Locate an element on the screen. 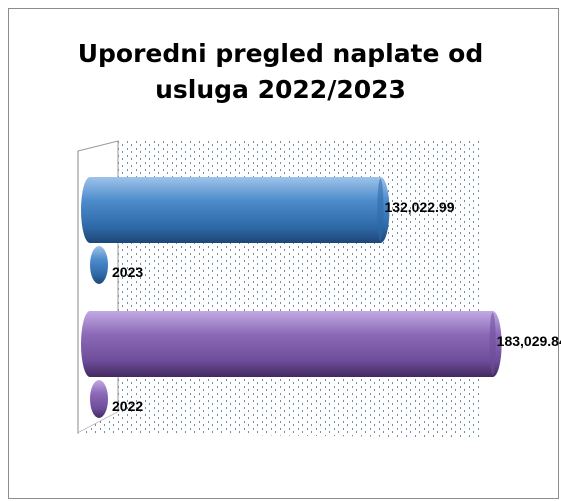  bar-2022-base-cap is located at coordinates (99, 399).